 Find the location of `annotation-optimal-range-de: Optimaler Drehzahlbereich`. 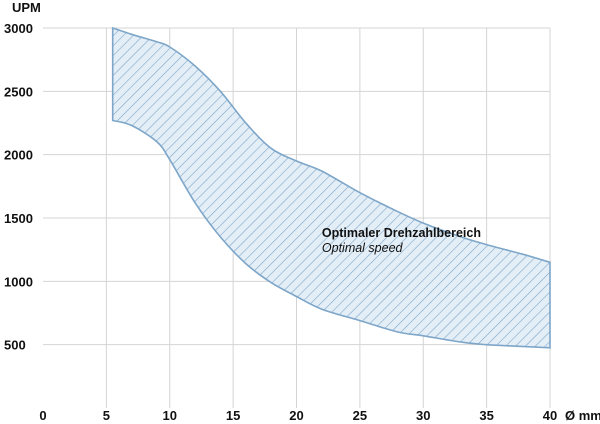

annotation-optimal-range-de: Optimaler Drehzahlbereich is located at coordinates (401, 233).